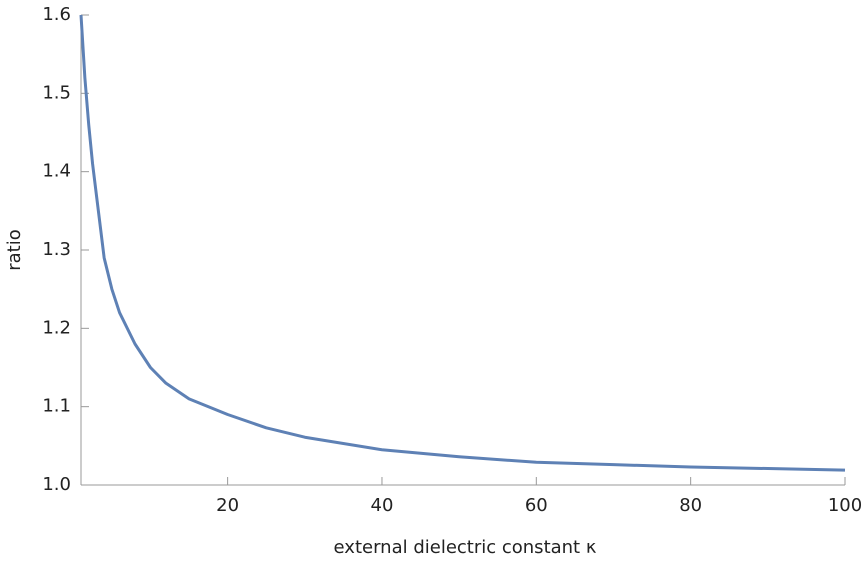  I want to click on x-tick-label: 80, so click(690, 505).